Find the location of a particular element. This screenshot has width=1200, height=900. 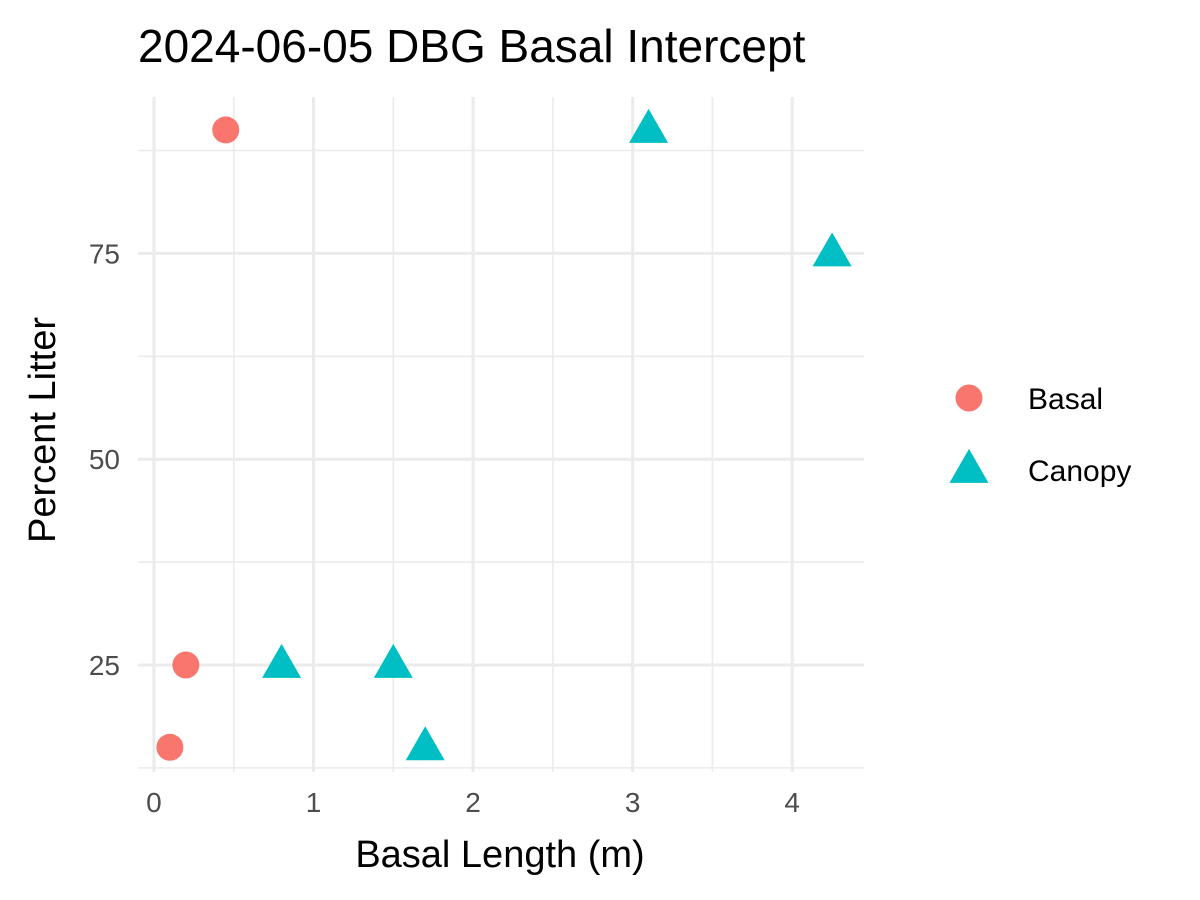

legend-label-canopy: Canopy is located at coordinates (1079, 471).